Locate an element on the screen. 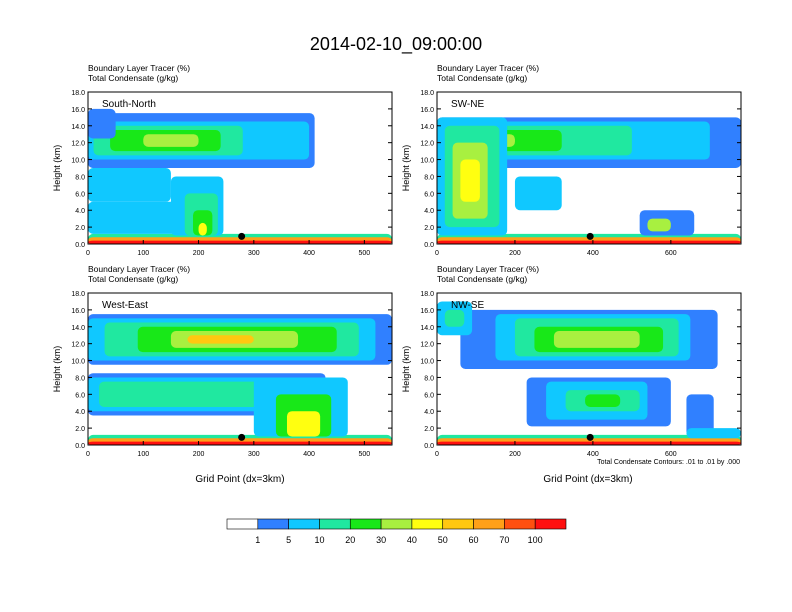 Image resolution: width=792 pixels, height=612 pixels. figure-title: 2014-02-10_09:00:00 is located at coordinates (396, 44).